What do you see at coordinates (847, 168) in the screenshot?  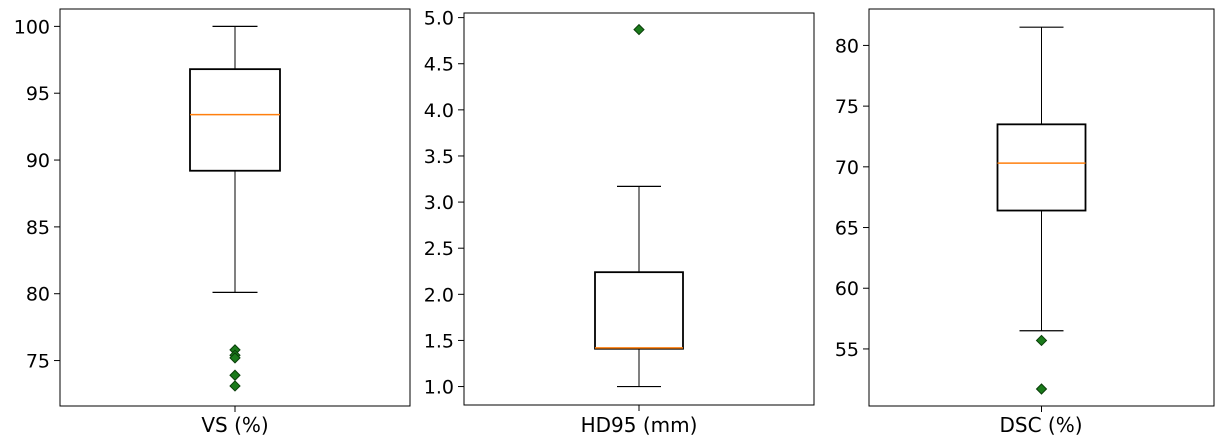 I see `y-tick-label-dsc: 70` at bounding box center [847, 168].